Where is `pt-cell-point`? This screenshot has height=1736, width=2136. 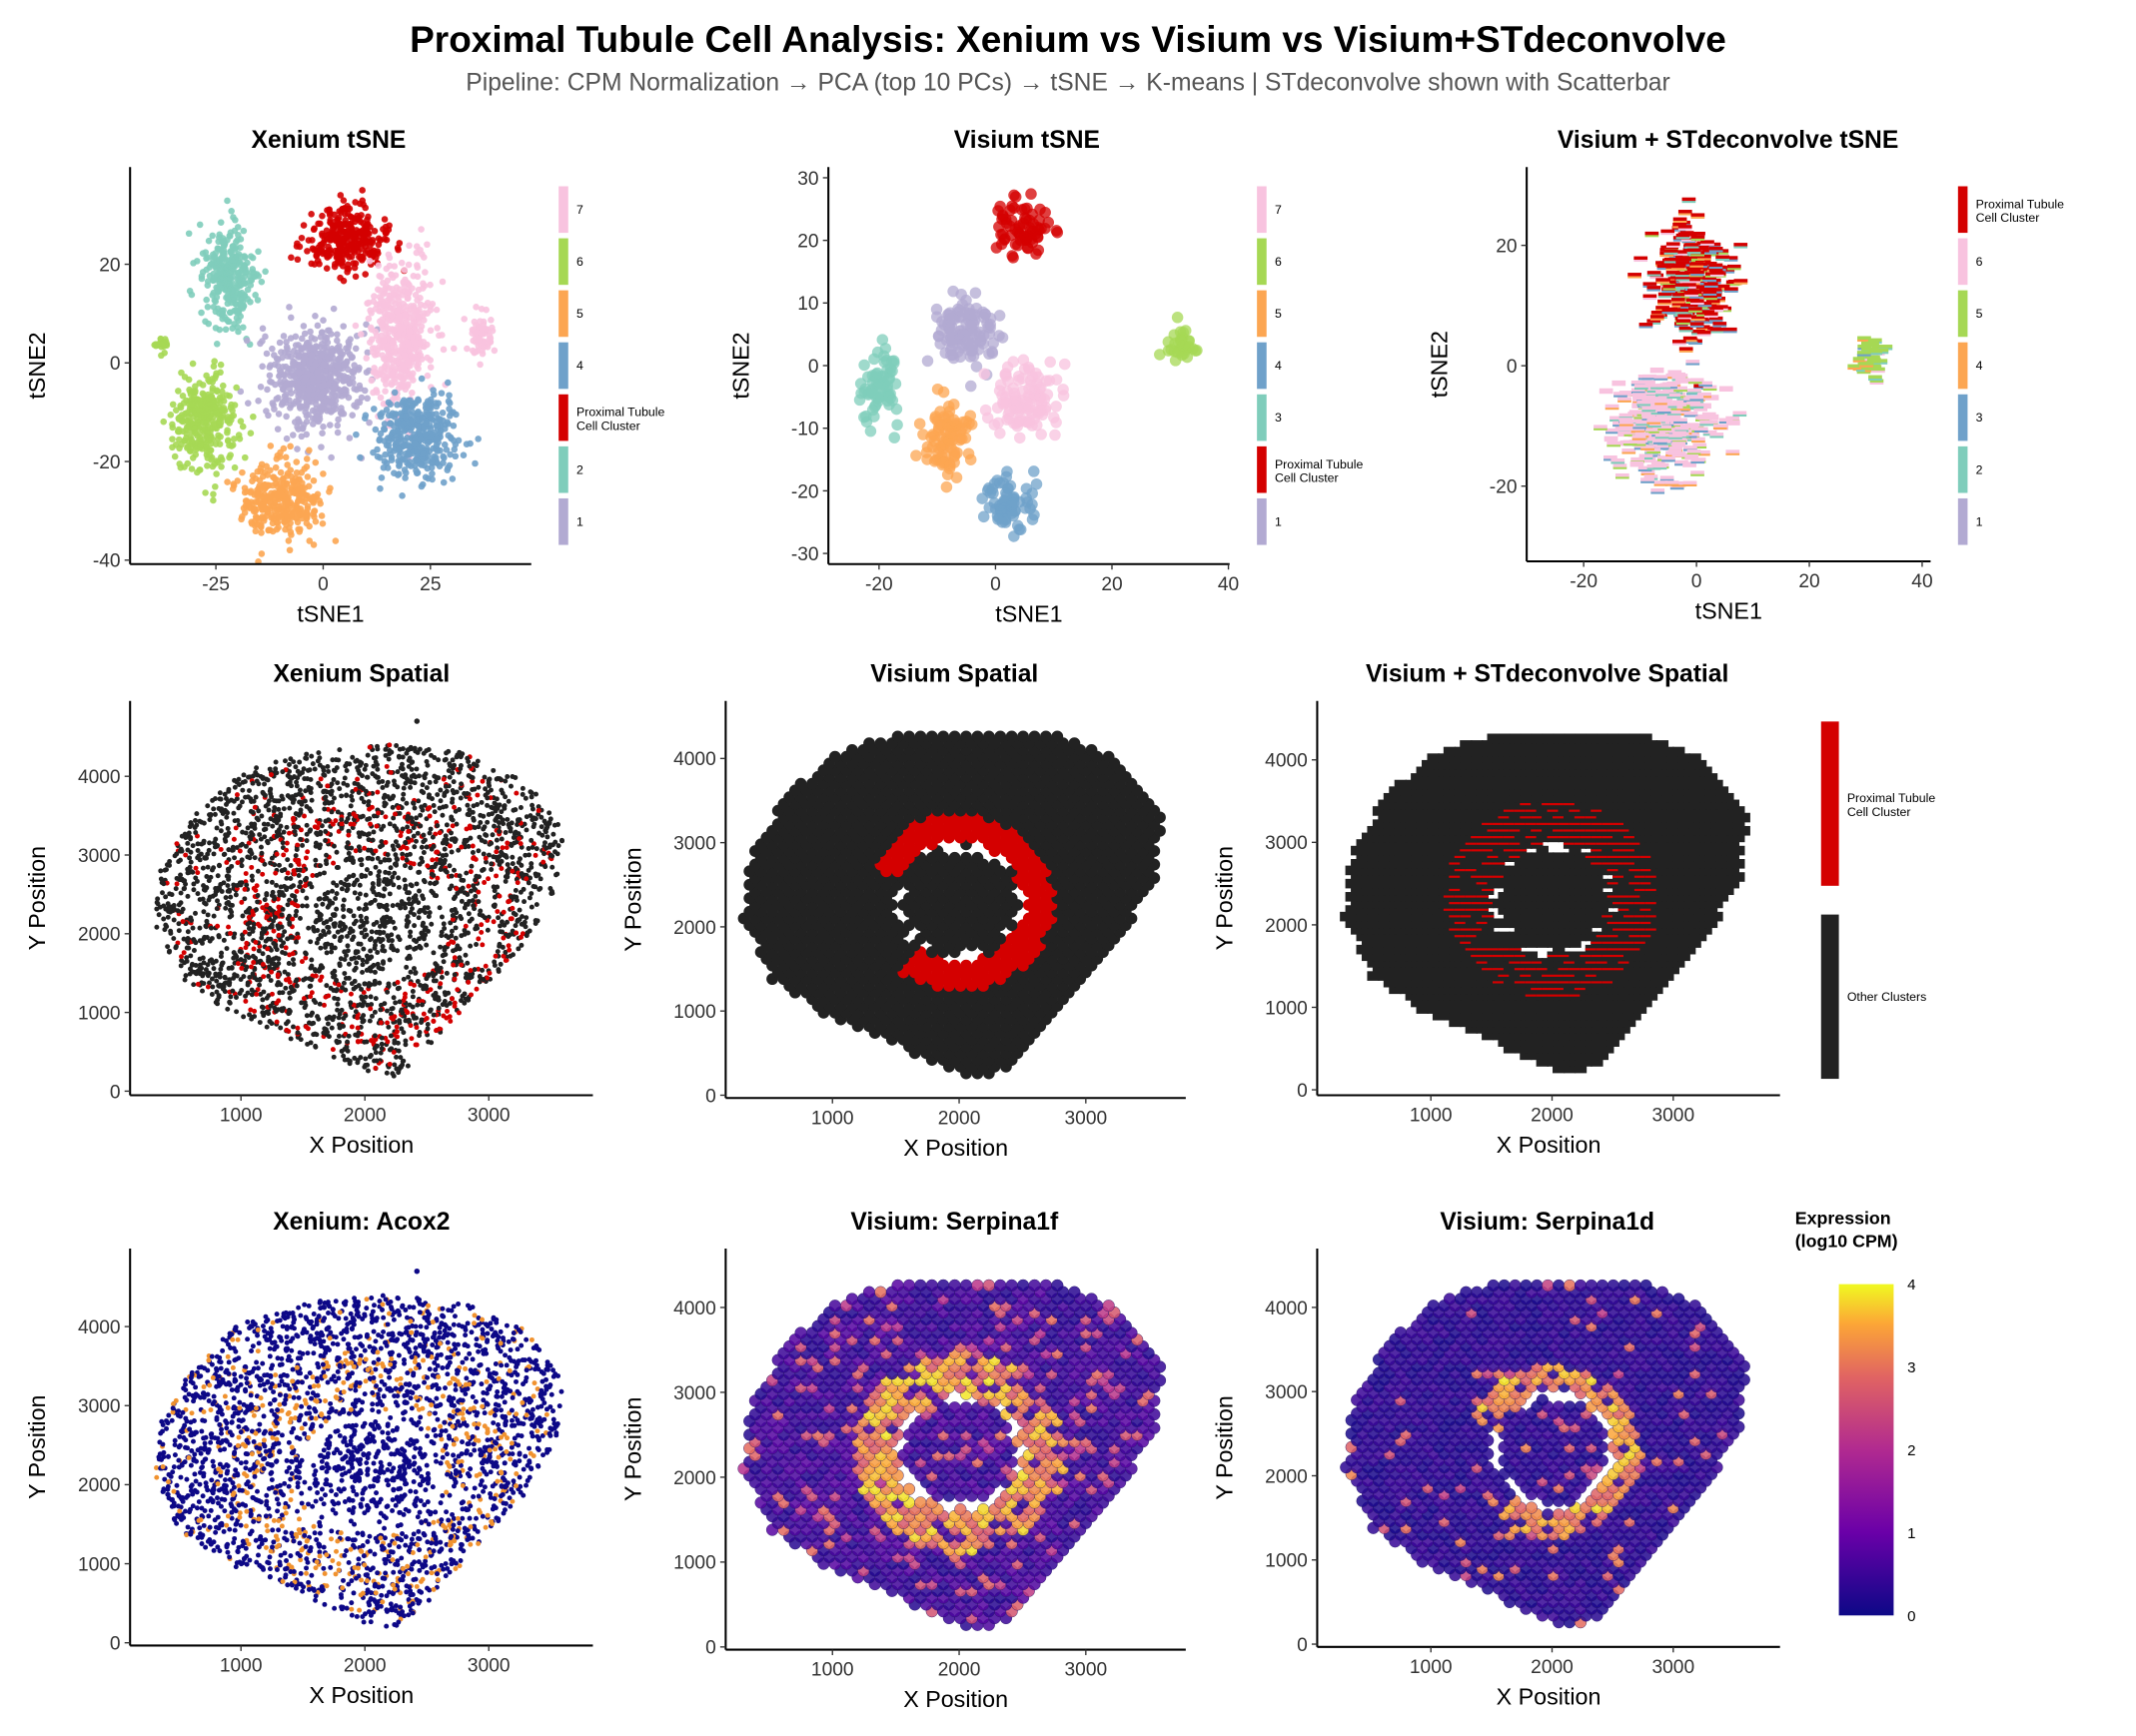
pt-cell-point is located at coordinates (471, 872).